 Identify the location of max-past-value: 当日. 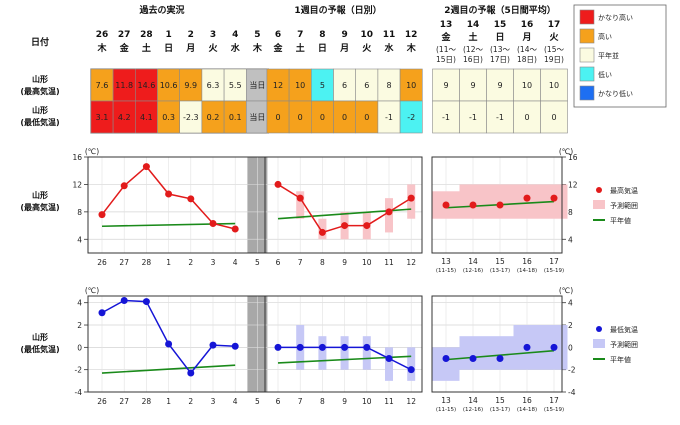
(257, 85).